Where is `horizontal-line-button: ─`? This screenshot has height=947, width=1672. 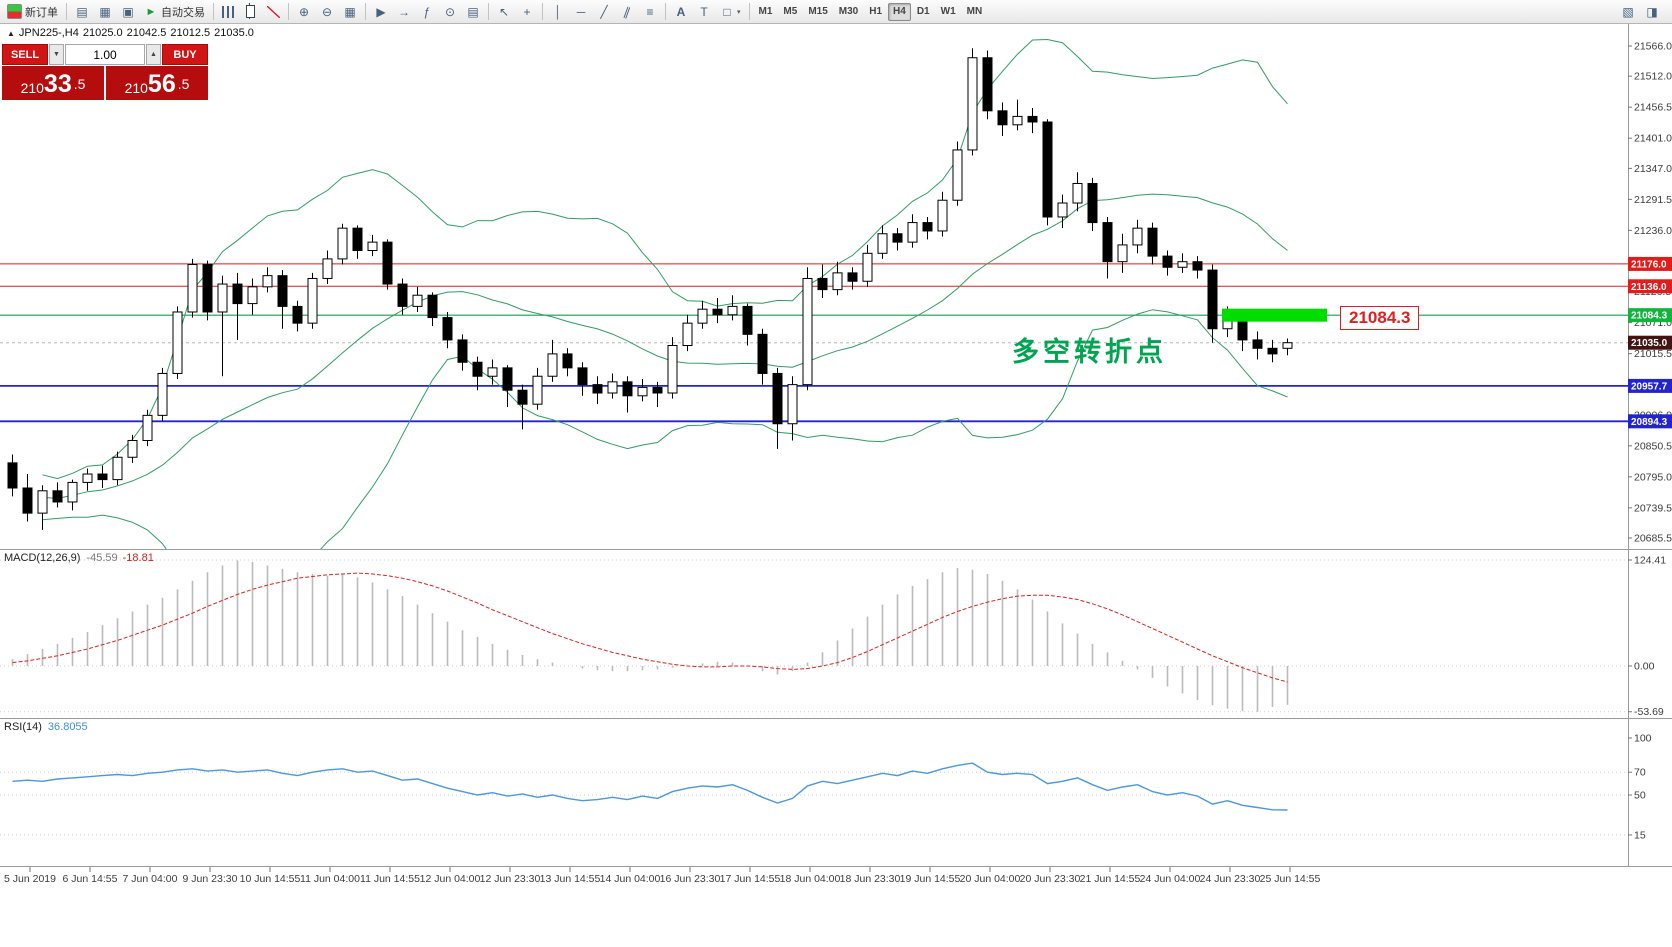
horizontal-line-button: ─ is located at coordinates (581, 12).